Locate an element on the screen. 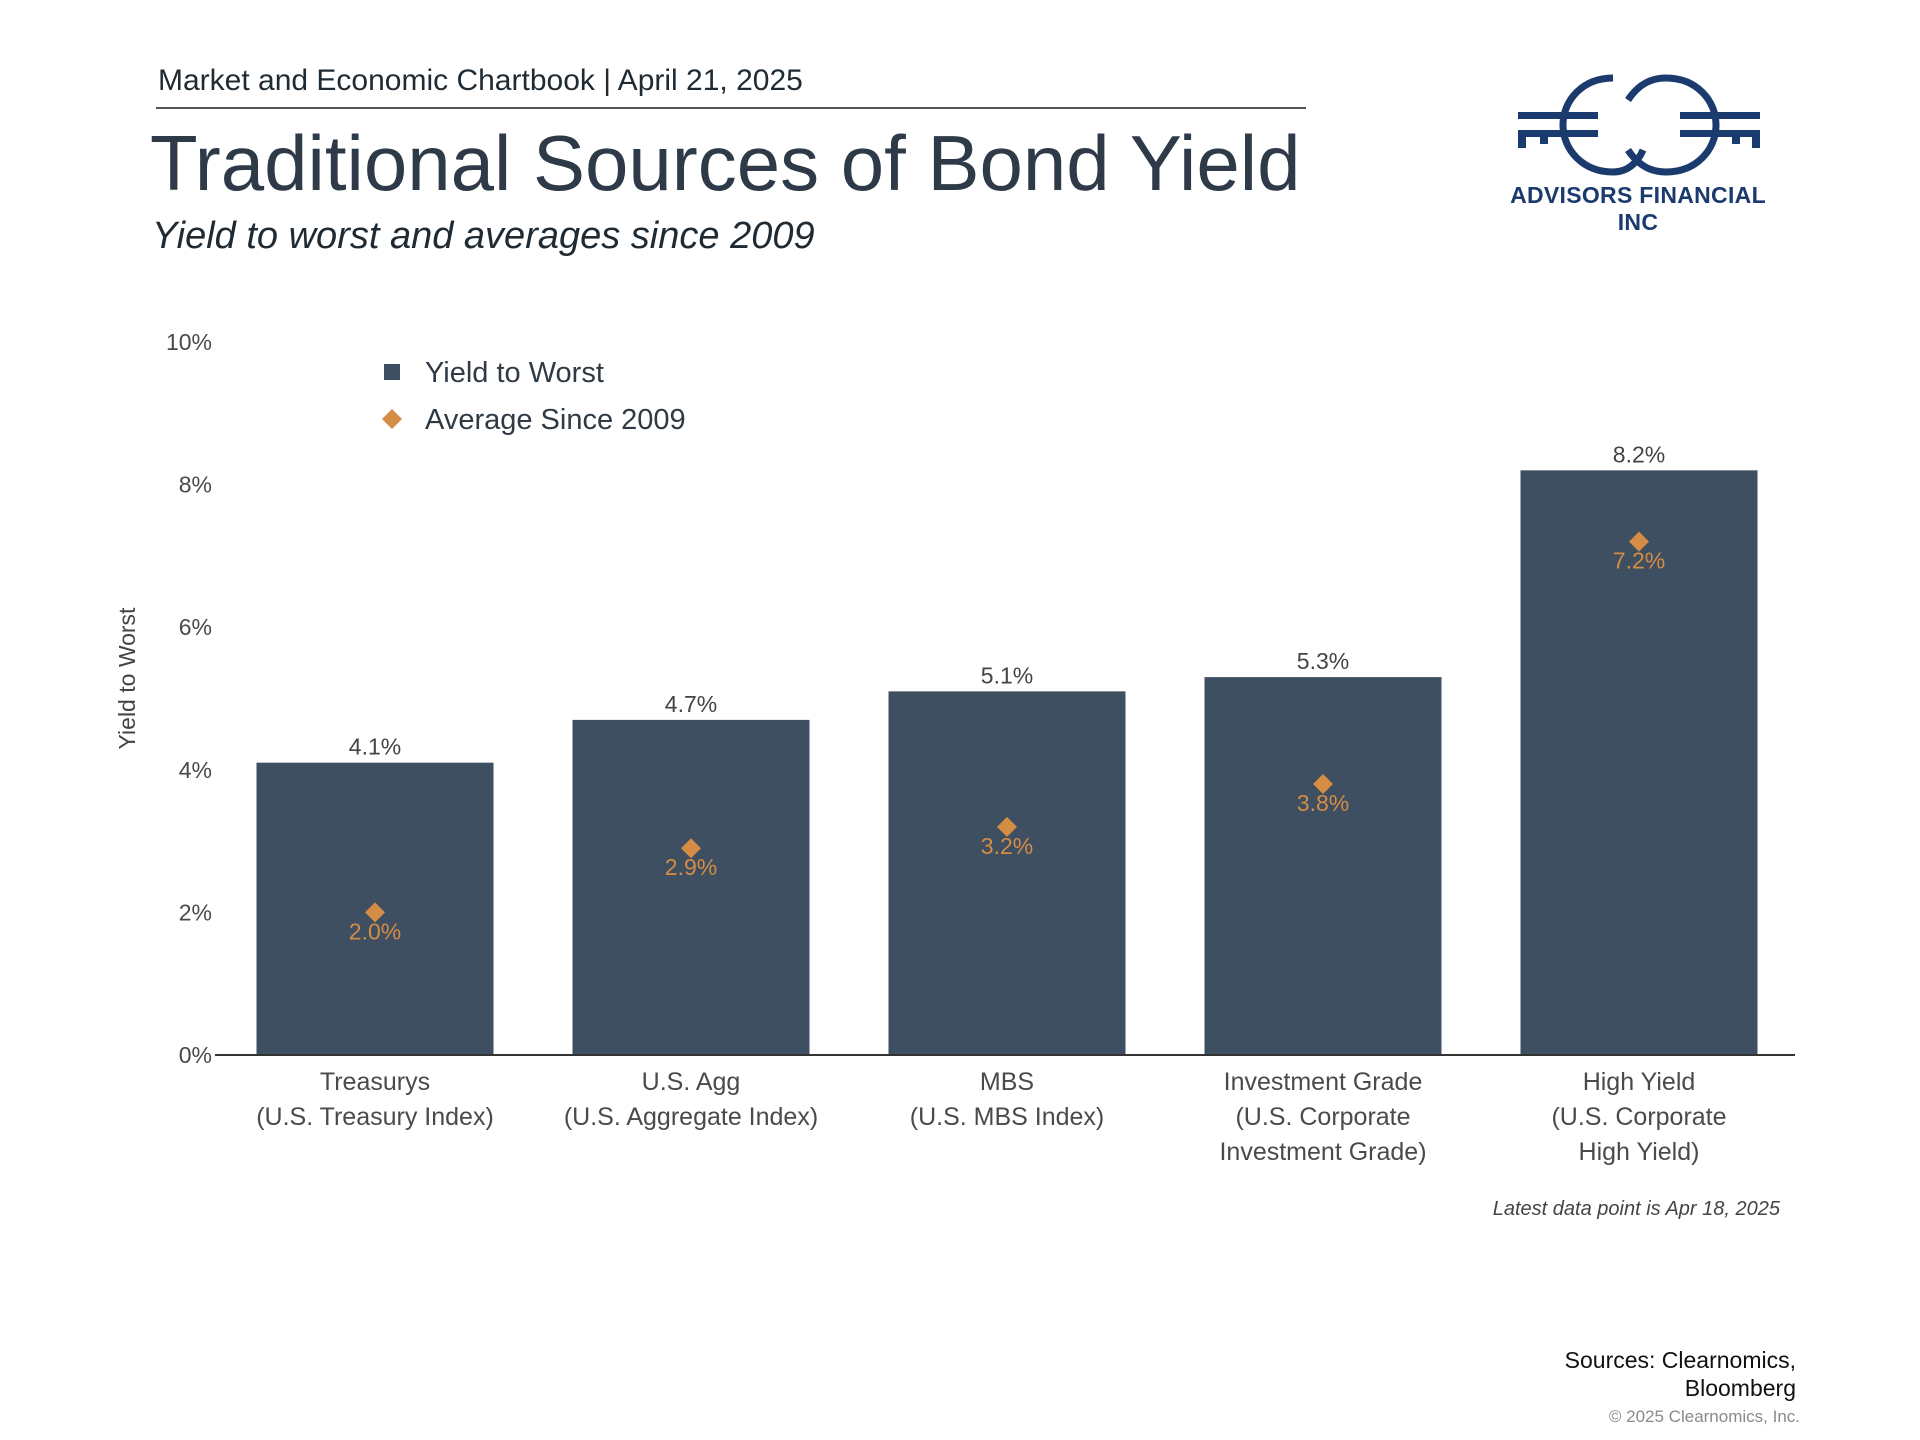 This screenshot has width=1920, height=1440. y-tick-label: 0% is located at coordinates (195, 1055).